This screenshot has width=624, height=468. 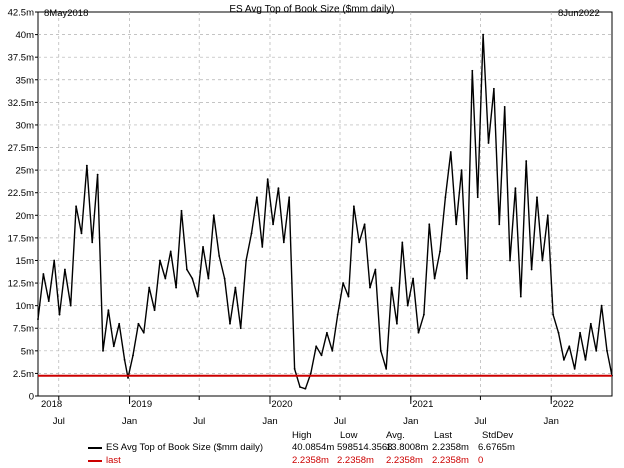 I want to click on chart-title: ES Avg Top of Book Size ($mm daily), so click(x=311, y=9).